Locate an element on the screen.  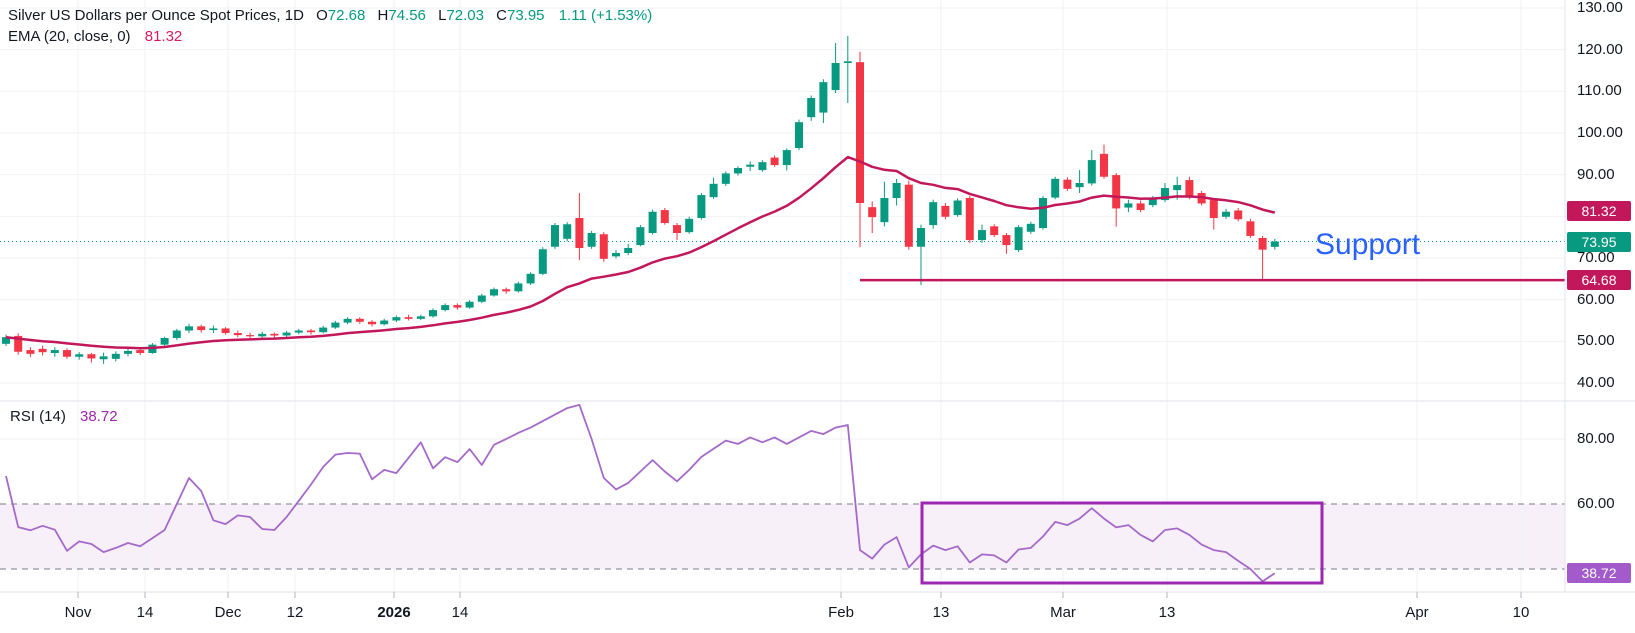
high-value: 74.56 is located at coordinates (407, 15).